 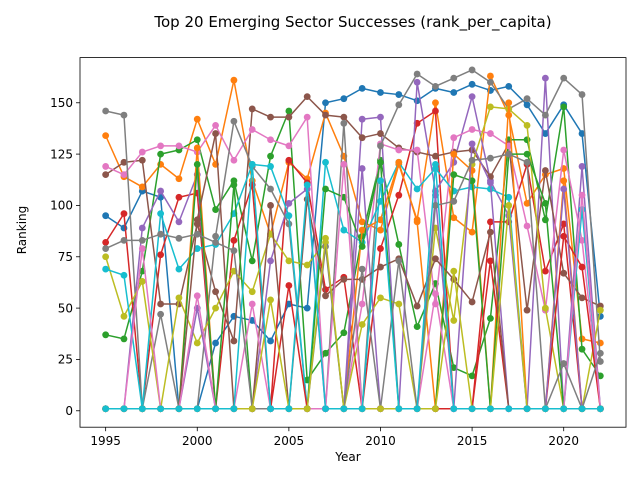 I want to click on x-axis-label: Year, so click(x=347, y=457).